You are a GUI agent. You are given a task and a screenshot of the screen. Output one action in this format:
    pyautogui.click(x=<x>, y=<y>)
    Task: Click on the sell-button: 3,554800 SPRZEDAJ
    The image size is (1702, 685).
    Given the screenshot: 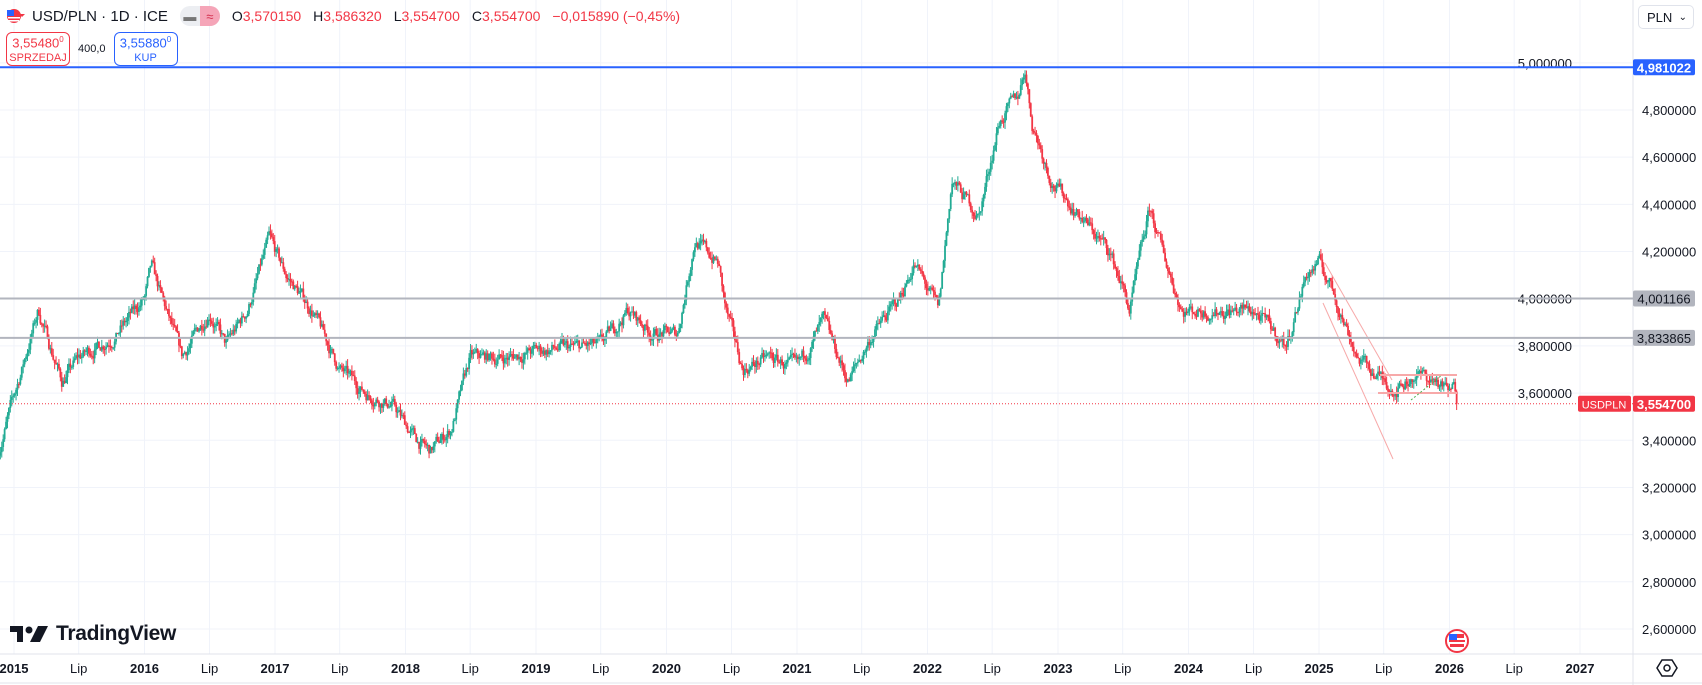 What is the action you would take?
    pyautogui.click(x=38, y=49)
    